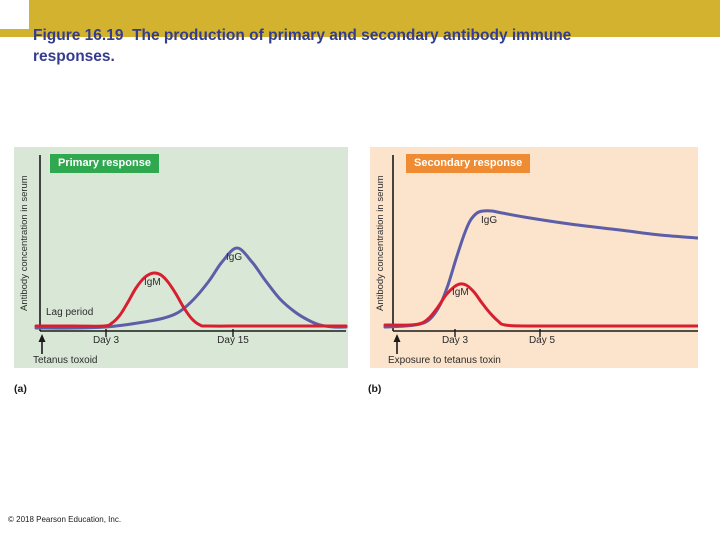 Image resolution: width=720 pixels, height=540 pixels. Describe the element at coordinates (14, 14) in the screenshot. I see `top-left-notch` at that location.